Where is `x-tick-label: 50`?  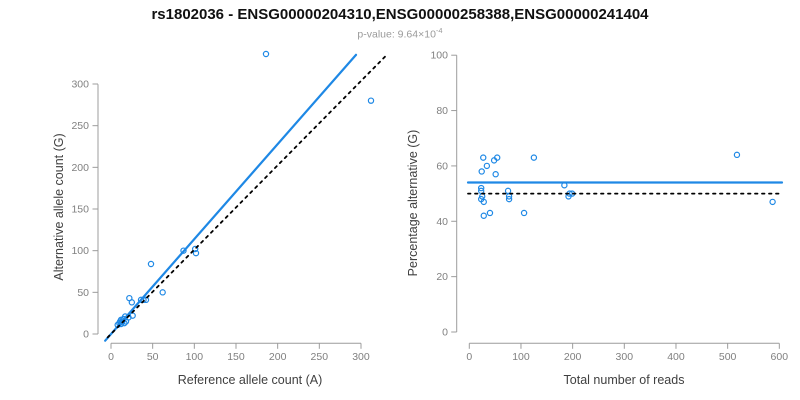
x-tick-label: 50 is located at coordinates (153, 357).